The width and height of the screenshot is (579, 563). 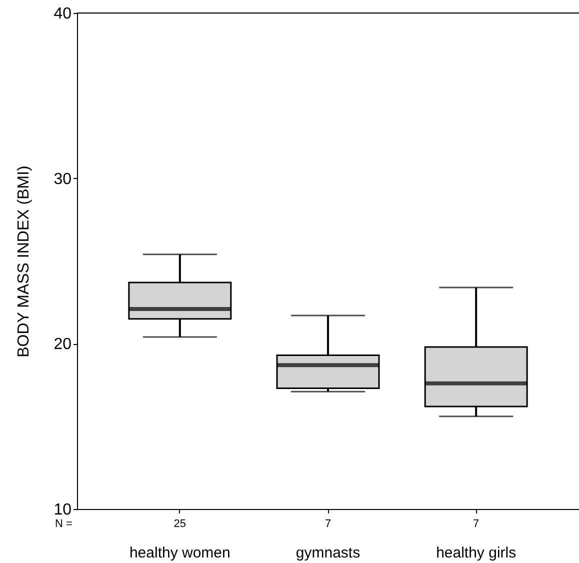 What do you see at coordinates (179, 553) in the screenshot?
I see `x-tick-label: healthy women` at bounding box center [179, 553].